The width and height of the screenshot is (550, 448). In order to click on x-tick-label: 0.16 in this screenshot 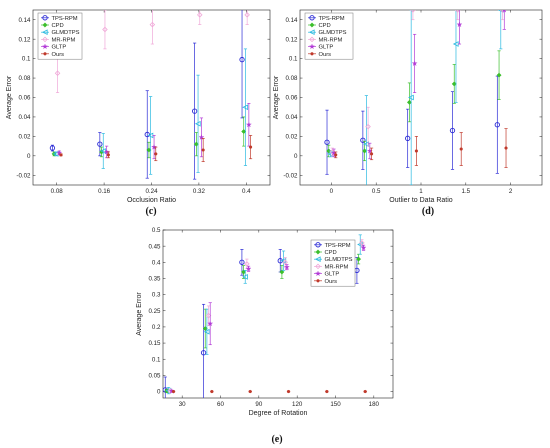, I will do `click(104, 191)`.